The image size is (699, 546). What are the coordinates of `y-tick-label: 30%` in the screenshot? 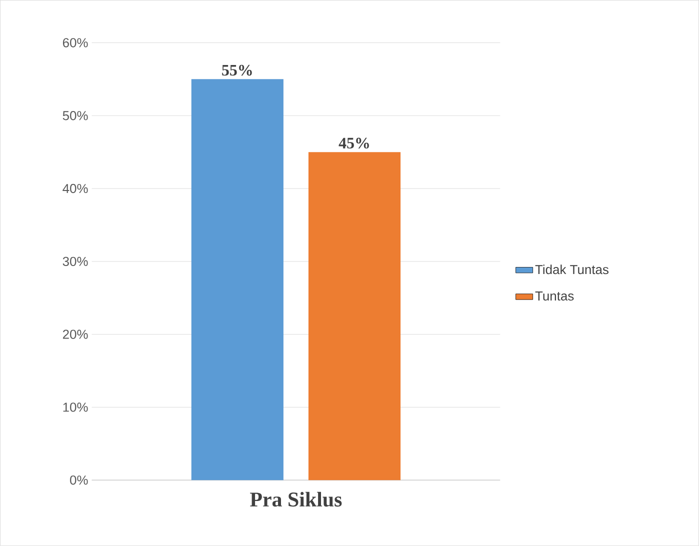 It's located at (75, 261).